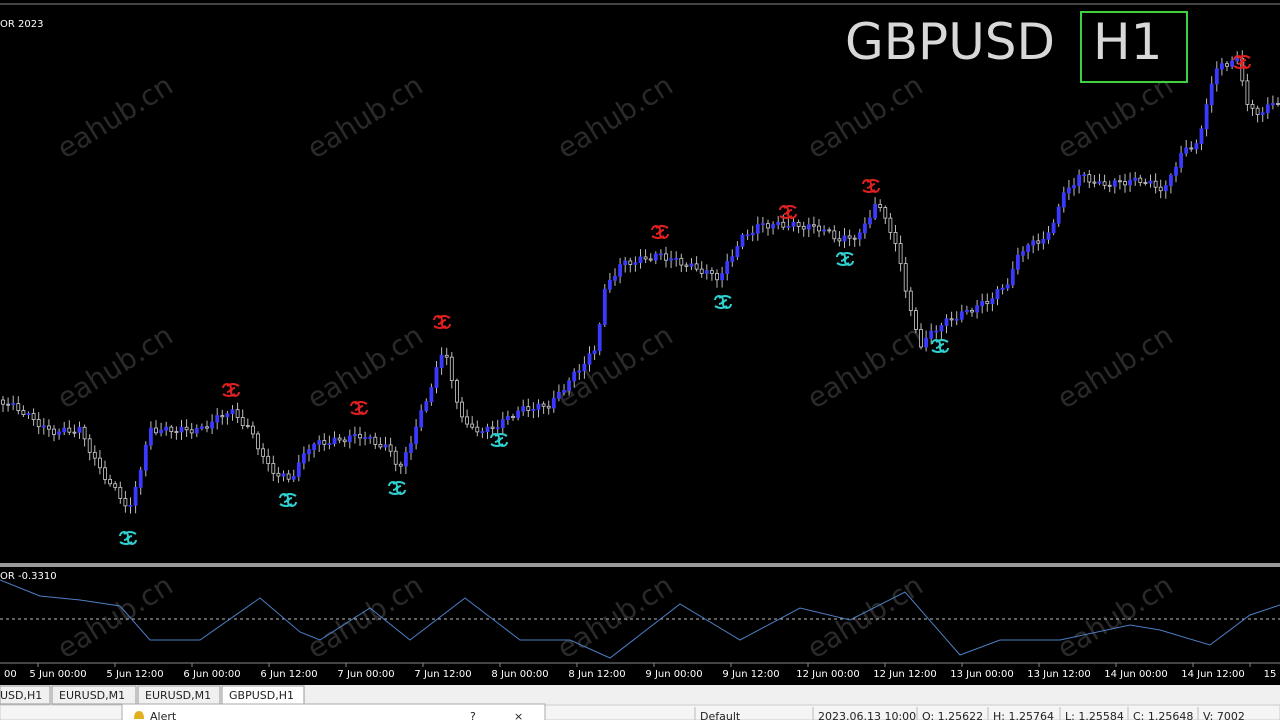 Image resolution: width=1280 pixels, height=720 pixels. Describe the element at coordinates (211, 674) in the screenshot. I see `time-label: 6 Jun 00:00` at that location.